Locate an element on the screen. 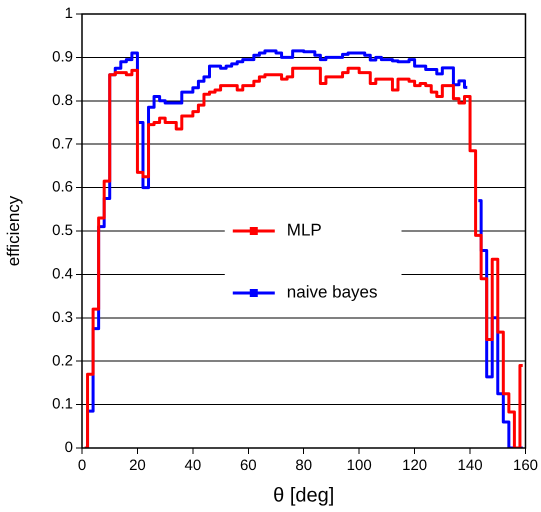  y-tick-label: 0.6 is located at coordinates (62, 187).